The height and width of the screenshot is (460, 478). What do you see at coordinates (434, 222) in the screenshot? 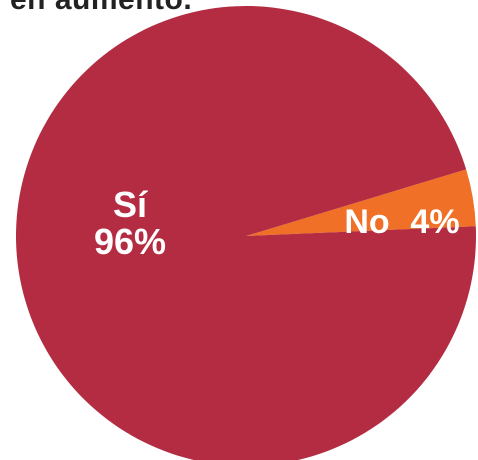
I see `label-no-value: 4%` at bounding box center [434, 222].